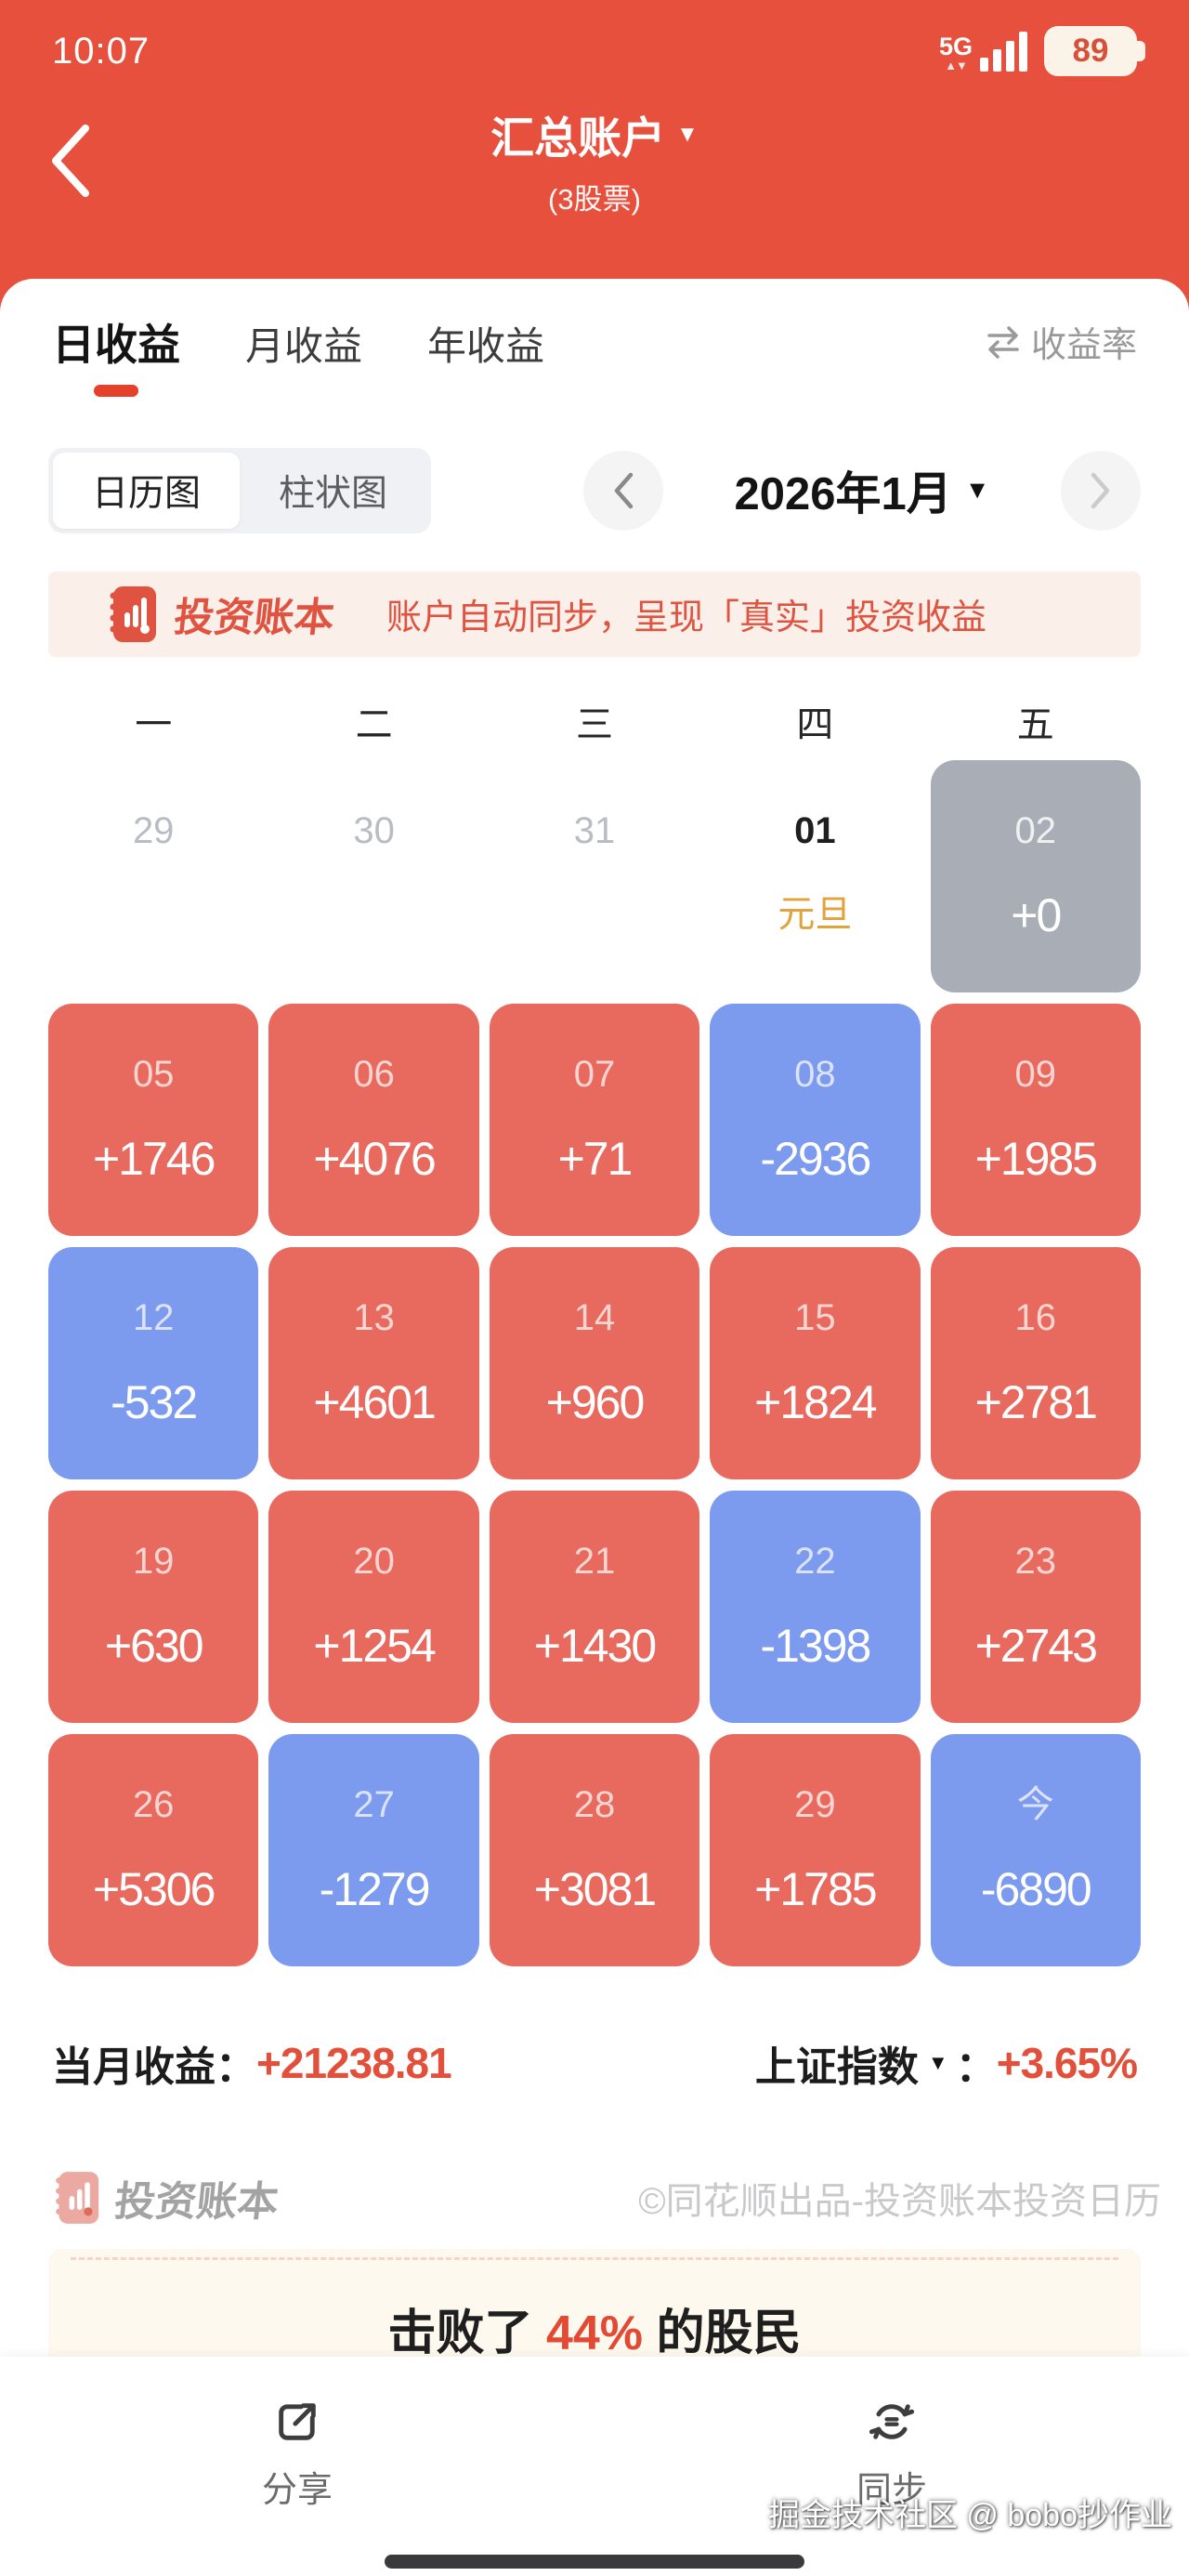  Describe the element at coordinates (1036, 1849) in the screenshot. I see `calendar-day-cell: 今 -6890` at that location.